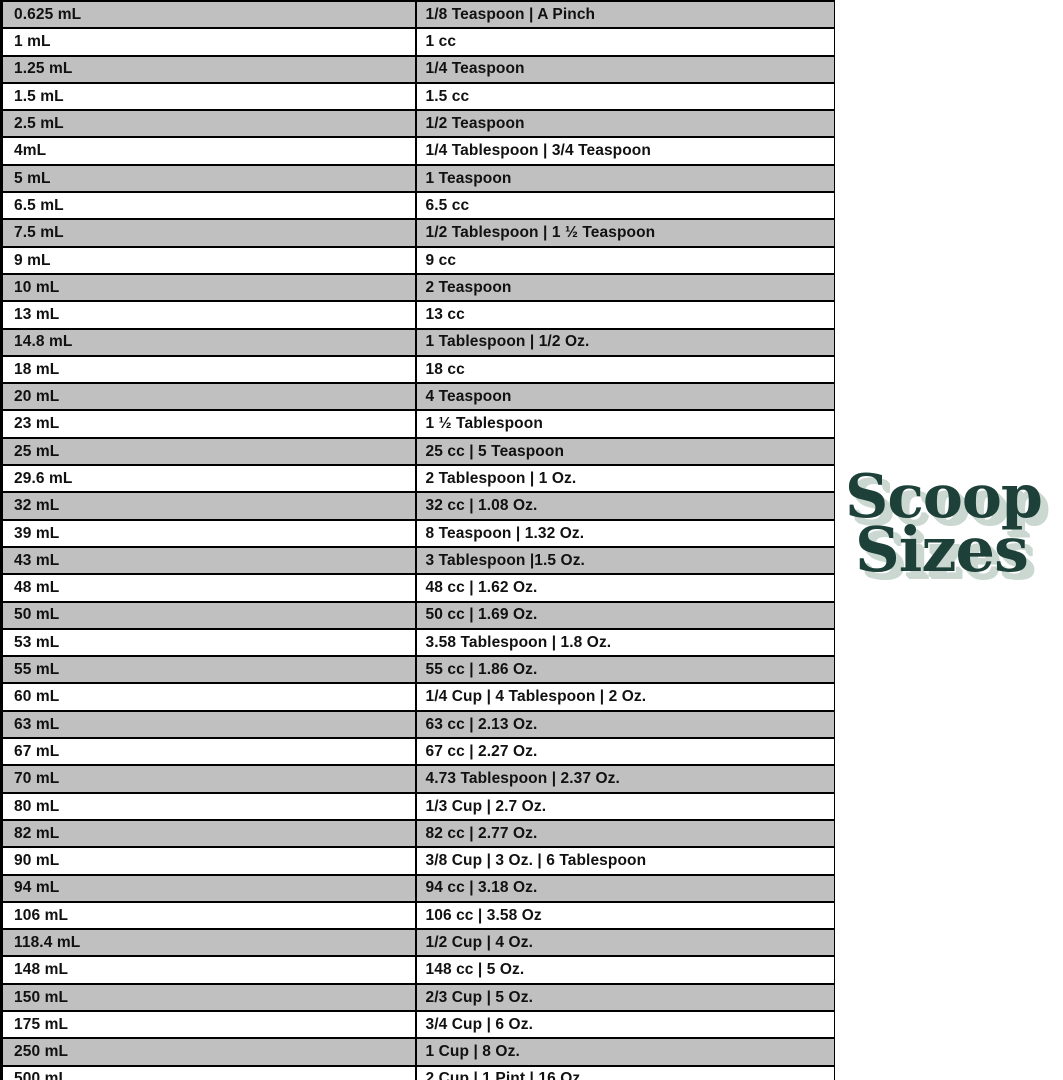  I want to click on cell-equivalent: 50 cc | 1.69 Oz., so click(625, 615).